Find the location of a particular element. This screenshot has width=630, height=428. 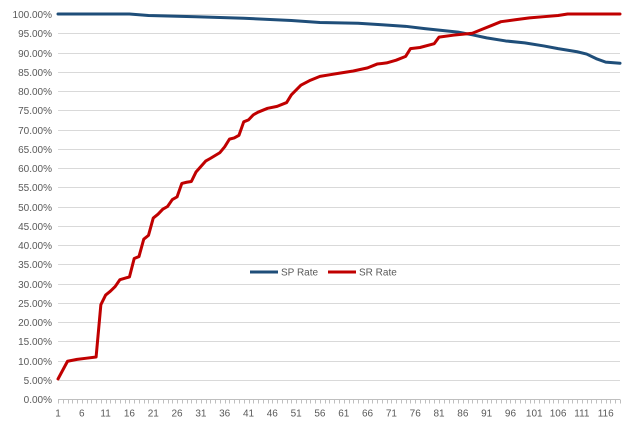

y-tick-label: 35.00% is located at coordinates (35, 265).